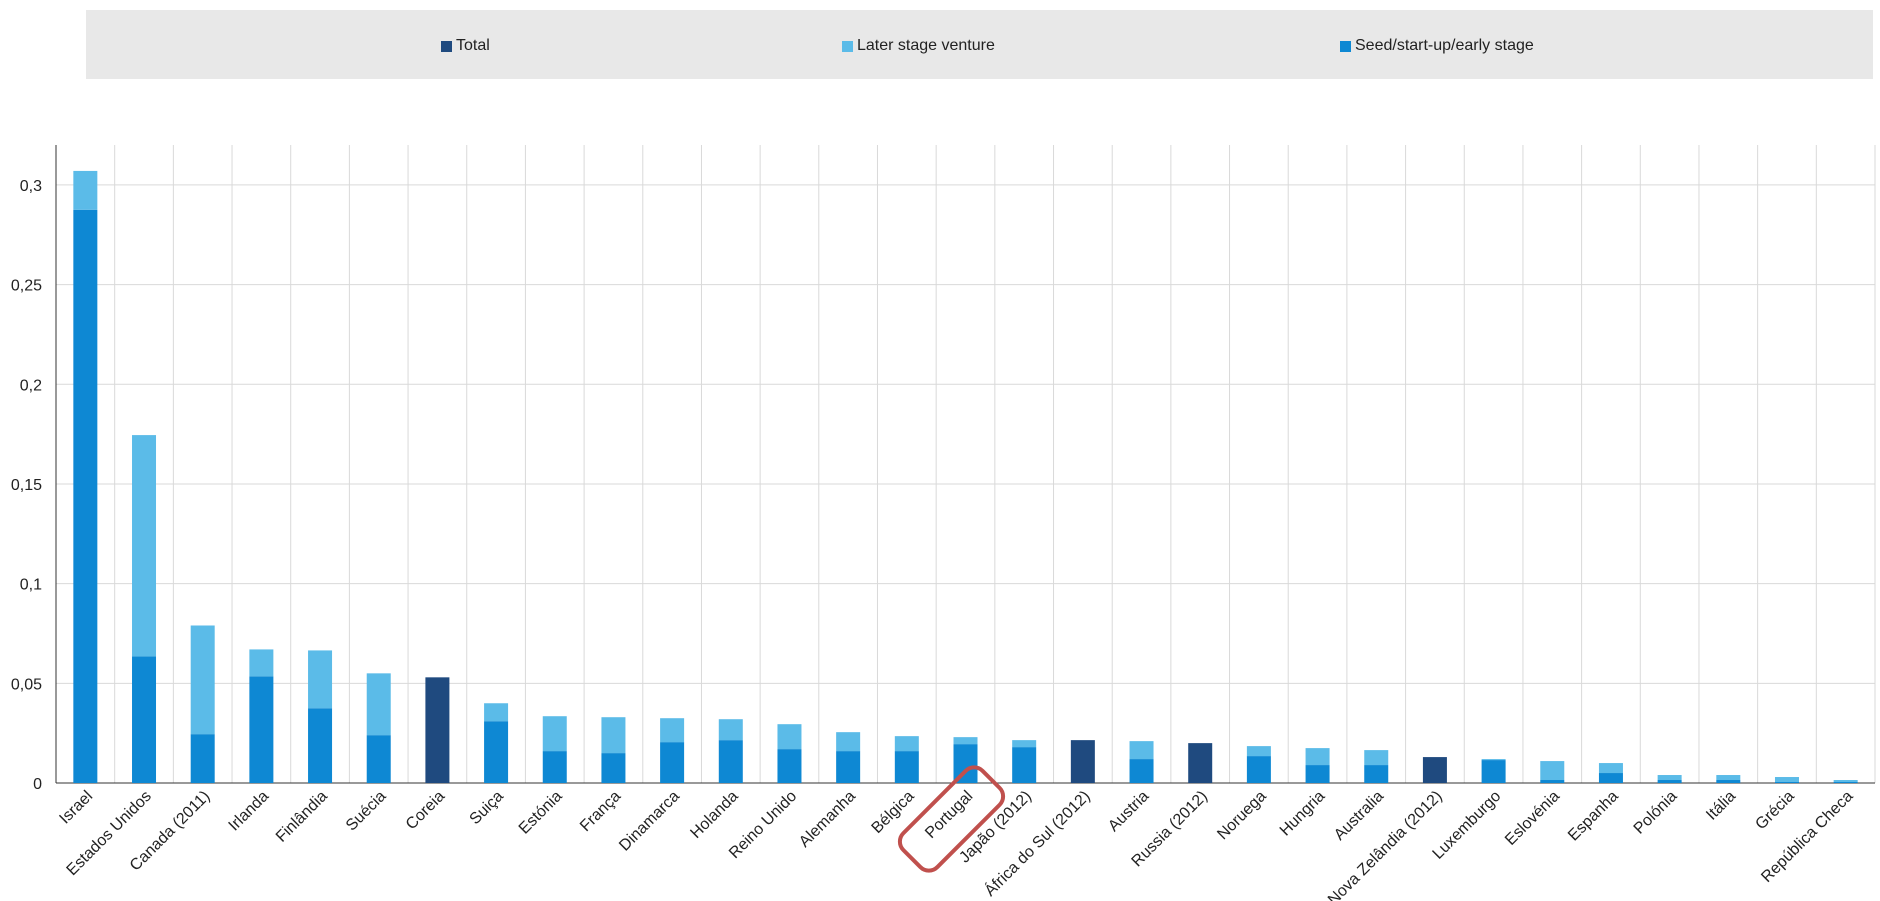 This screenshot has width=1880, height=901. I want to click on x-tick-label: Austria, so click(1128, 811).